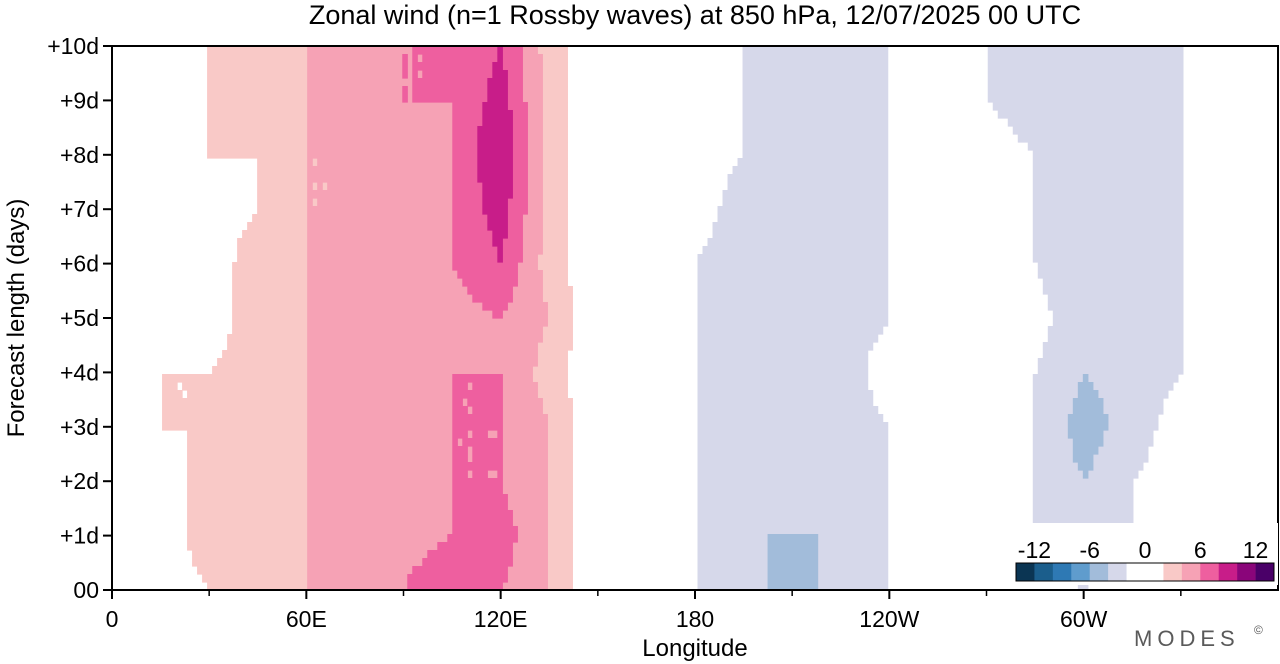 This screenshot has height=664, width=1280. I want to click on modes-logo-text: MODES, so click(1187, 638).